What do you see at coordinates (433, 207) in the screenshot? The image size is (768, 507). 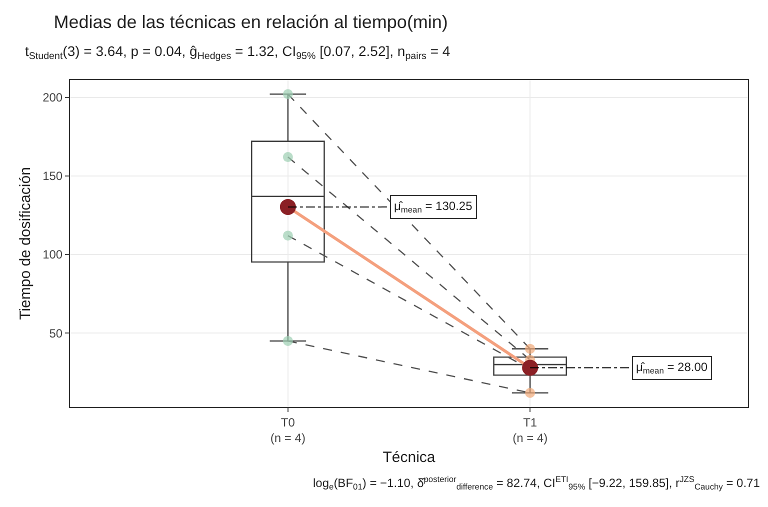 I see `annotation: μ̂$_{mean}$ = 130.25` at bounding box center [433, 207].